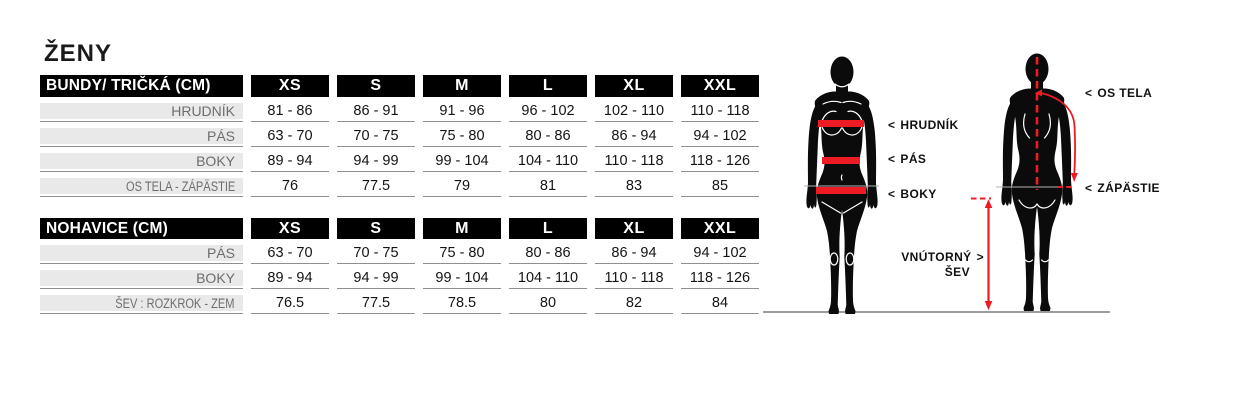 This screenshot has width=1240, height=413. What do you see at coordinates (841, 185) in the screenshot?
I see `female-silhouette-front` at bounding box center [841, 185].